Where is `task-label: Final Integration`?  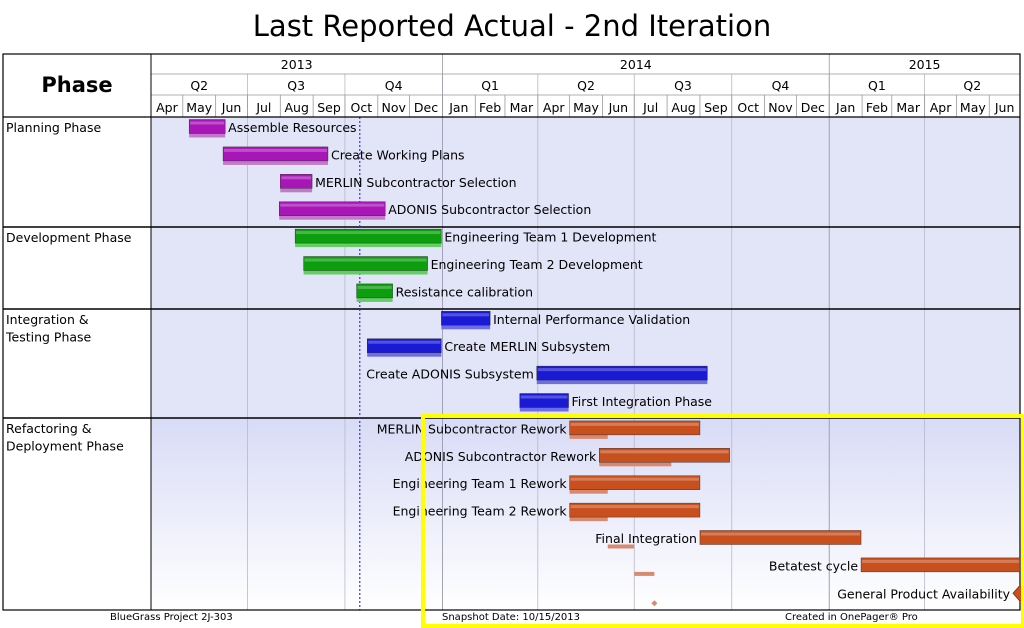 task-label: Final Integration is located at coordinates (646, 538).